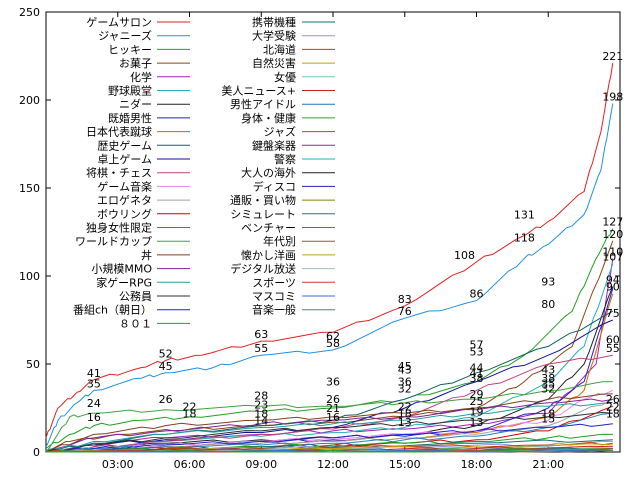  I want to click on legend-item: 大人の海外, so click(288, 173).